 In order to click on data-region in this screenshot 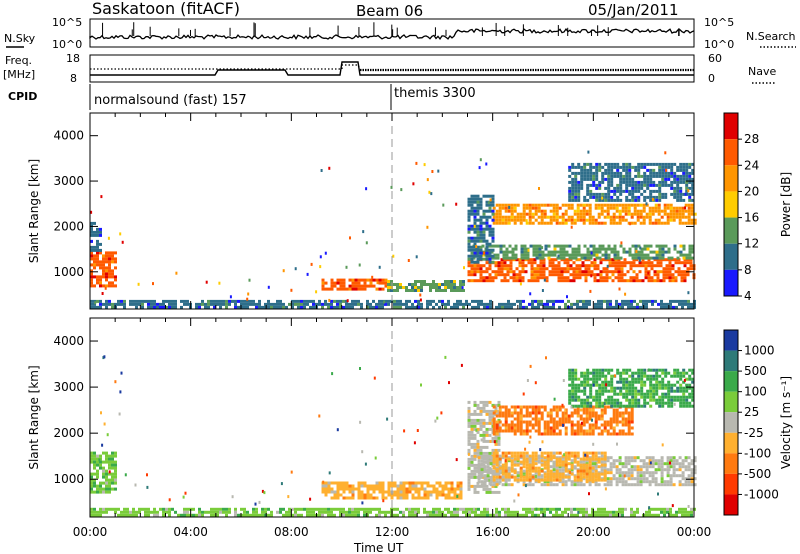, I will do `click(594, 214)`.